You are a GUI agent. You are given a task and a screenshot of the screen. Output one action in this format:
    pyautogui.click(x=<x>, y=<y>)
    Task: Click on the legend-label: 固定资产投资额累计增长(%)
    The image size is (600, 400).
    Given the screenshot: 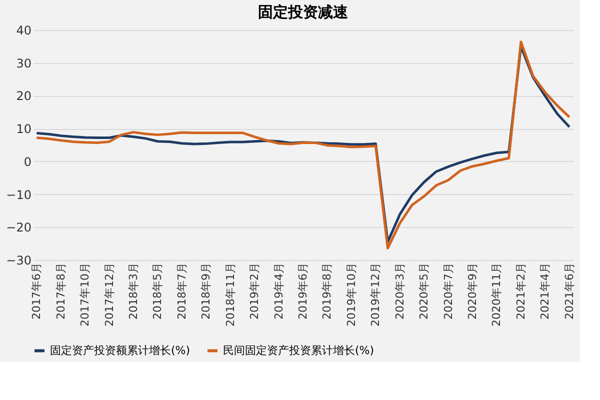 What is the action you would take?
    pyautogui.click(x=120, y=350)
    